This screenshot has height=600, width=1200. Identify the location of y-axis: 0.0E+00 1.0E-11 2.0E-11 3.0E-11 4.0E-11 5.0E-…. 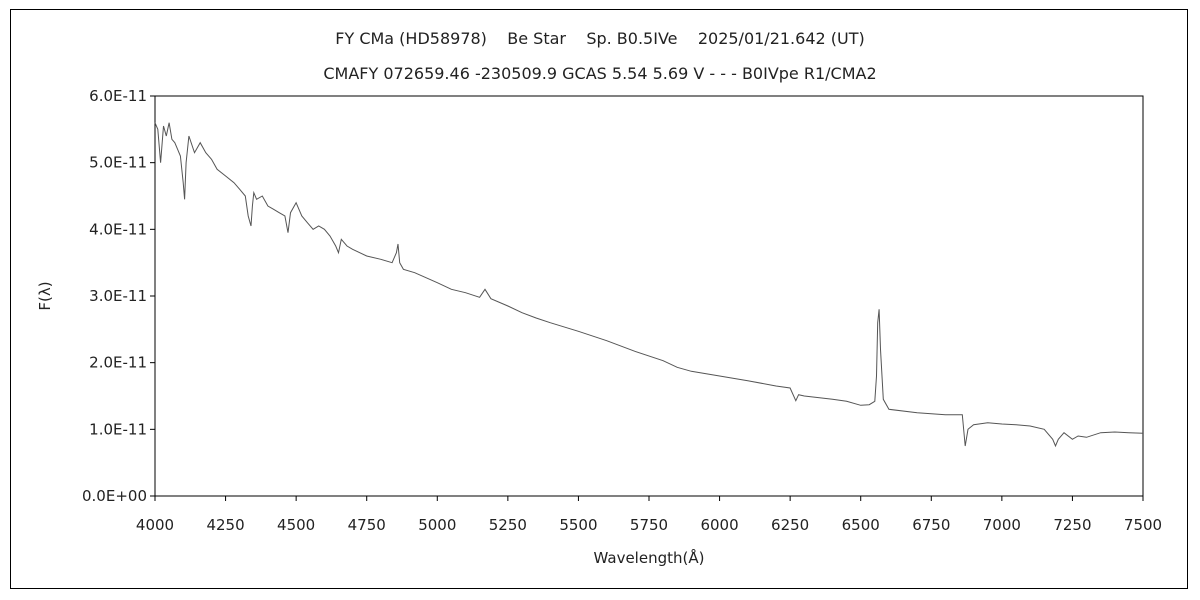
(118, 296).